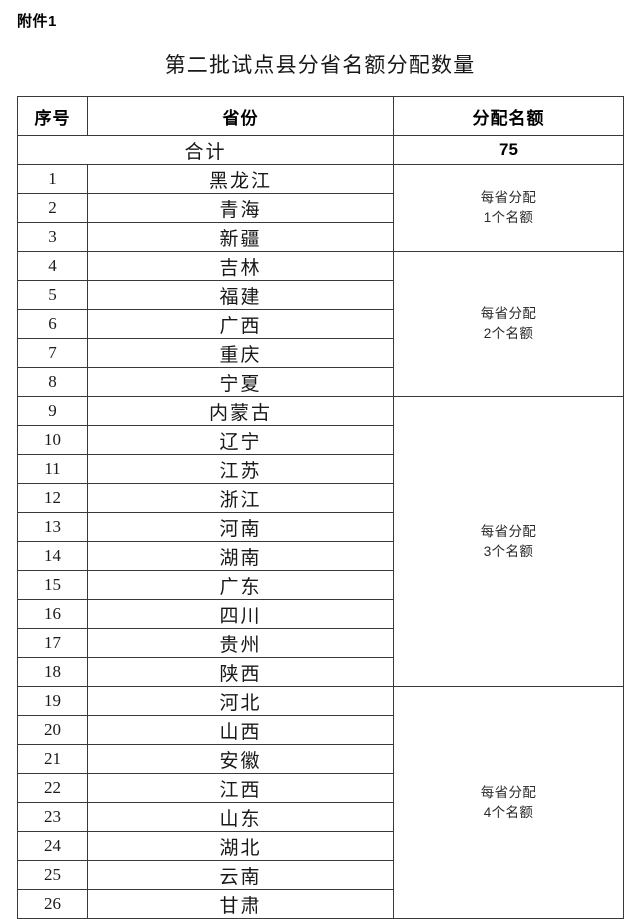 The image size is (640, 919). What do you see at coordinates (52, 672) in the screenshot?
I see `row-index-cell: 18` at bounding box center [52, 672].